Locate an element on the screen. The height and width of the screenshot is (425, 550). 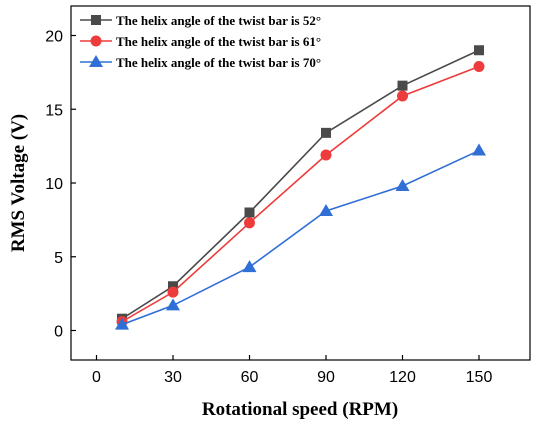
legend-entry-0: The helix angle of the twist bar is 52° is located at coordinates (200, 20).